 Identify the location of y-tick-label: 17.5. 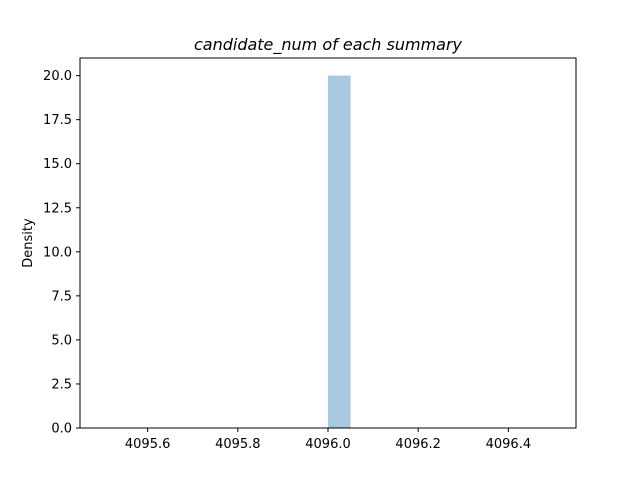
(57, 120).